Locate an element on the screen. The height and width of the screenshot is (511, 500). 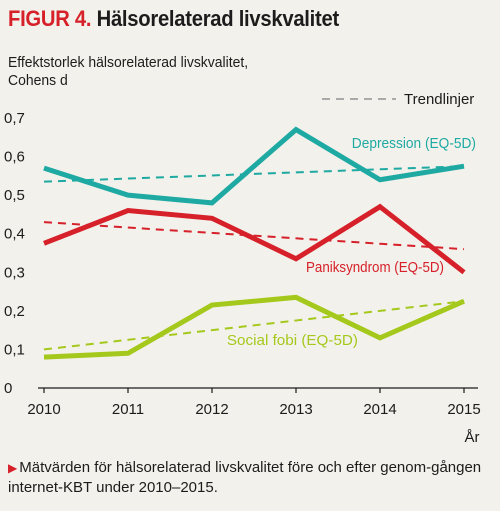
figure-name: Hälsorelaterad livskvalitet is located at coordinates (218, 18).